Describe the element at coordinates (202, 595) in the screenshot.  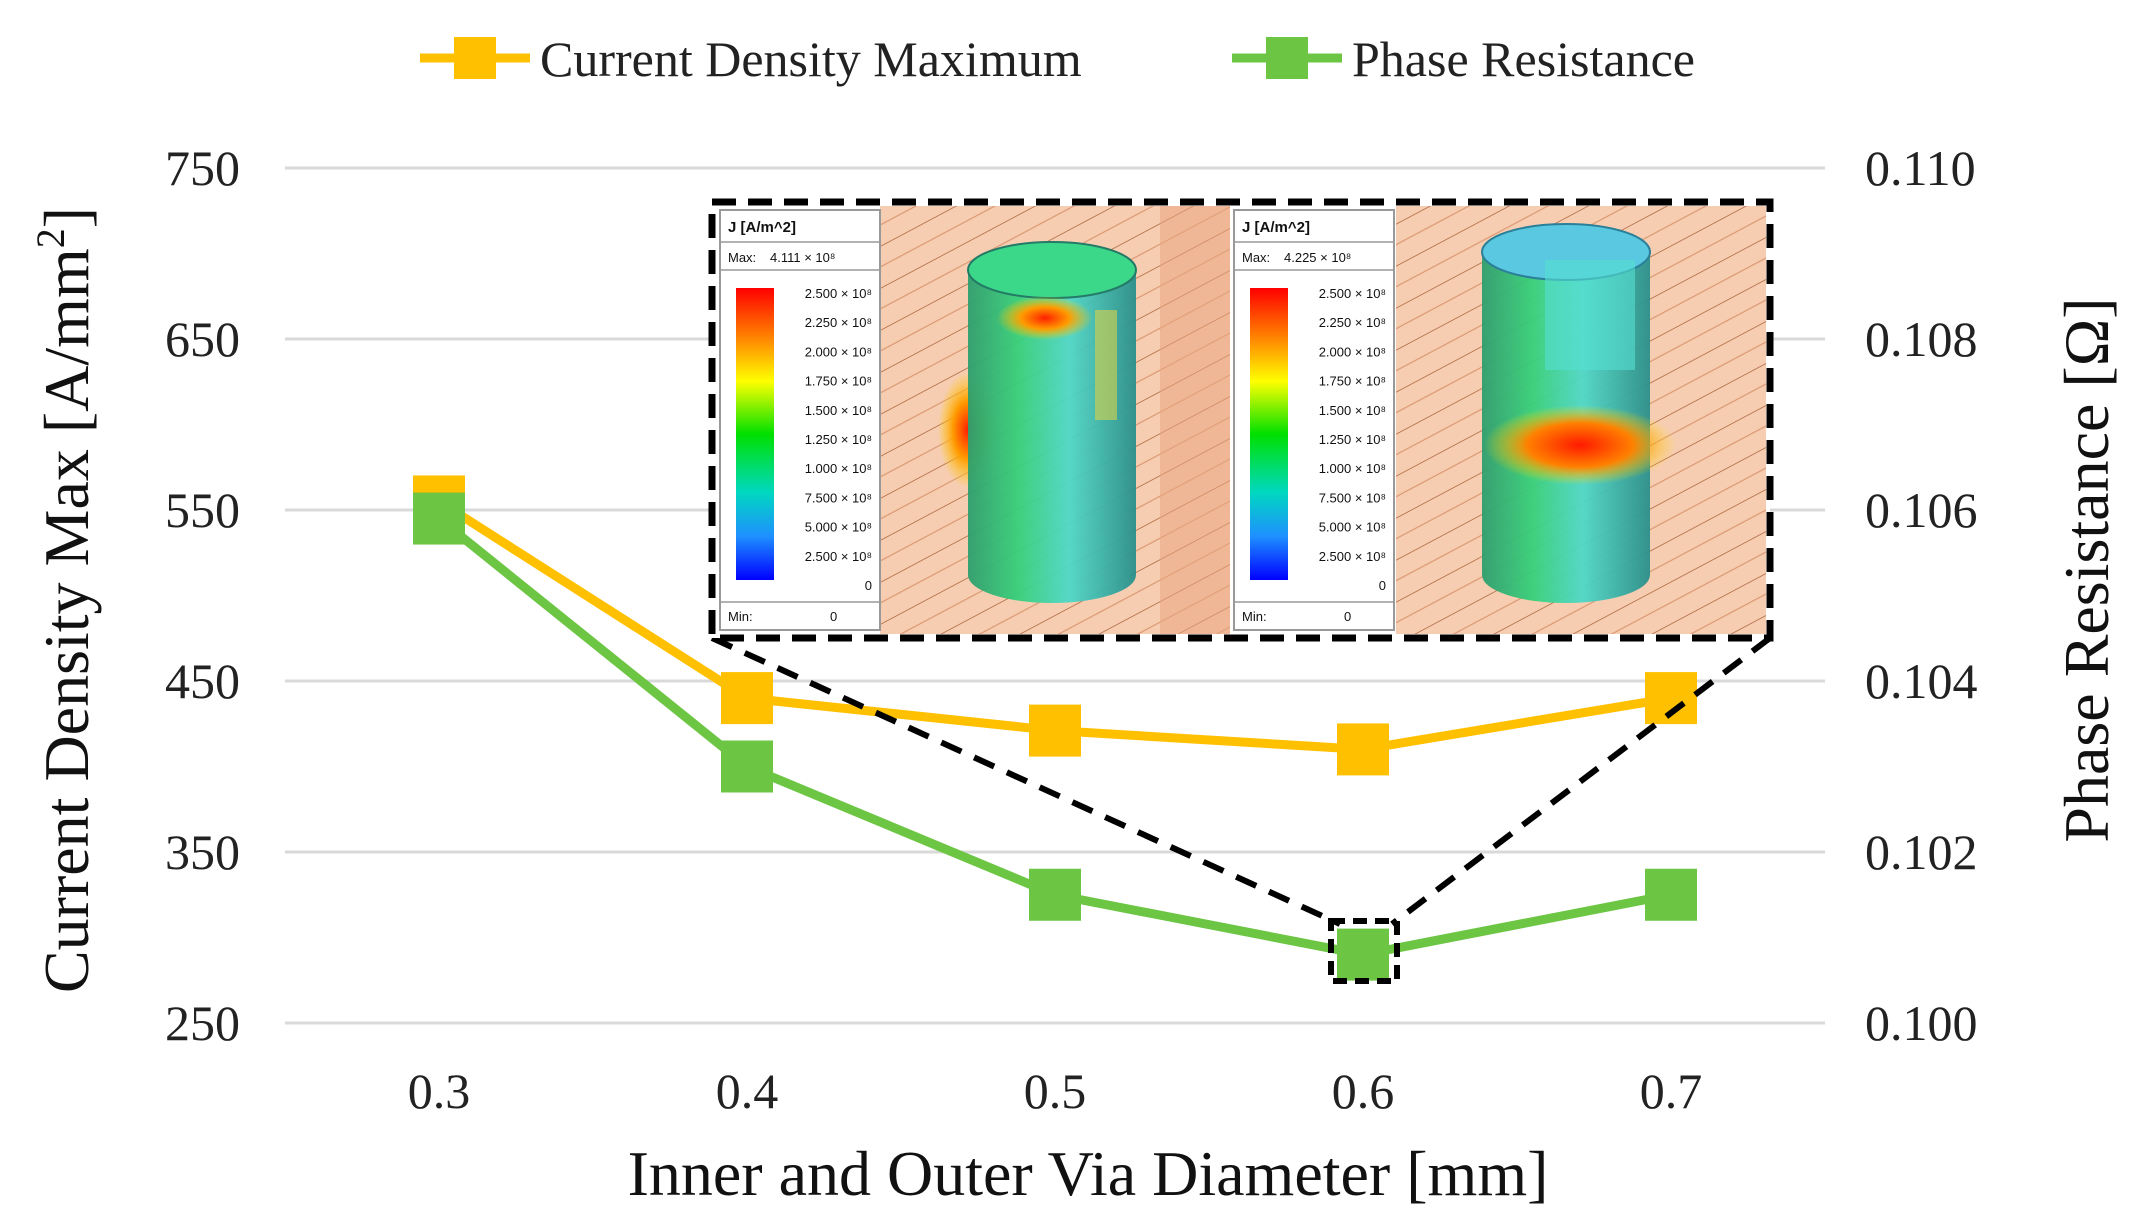
I see `y-axis-ticks: 250 350 450 550 650 750` at that location.